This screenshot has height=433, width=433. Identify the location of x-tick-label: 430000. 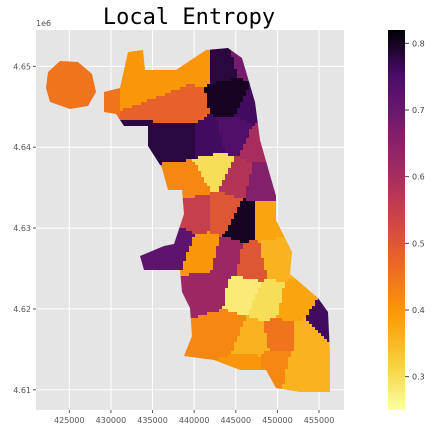
(111, 420).